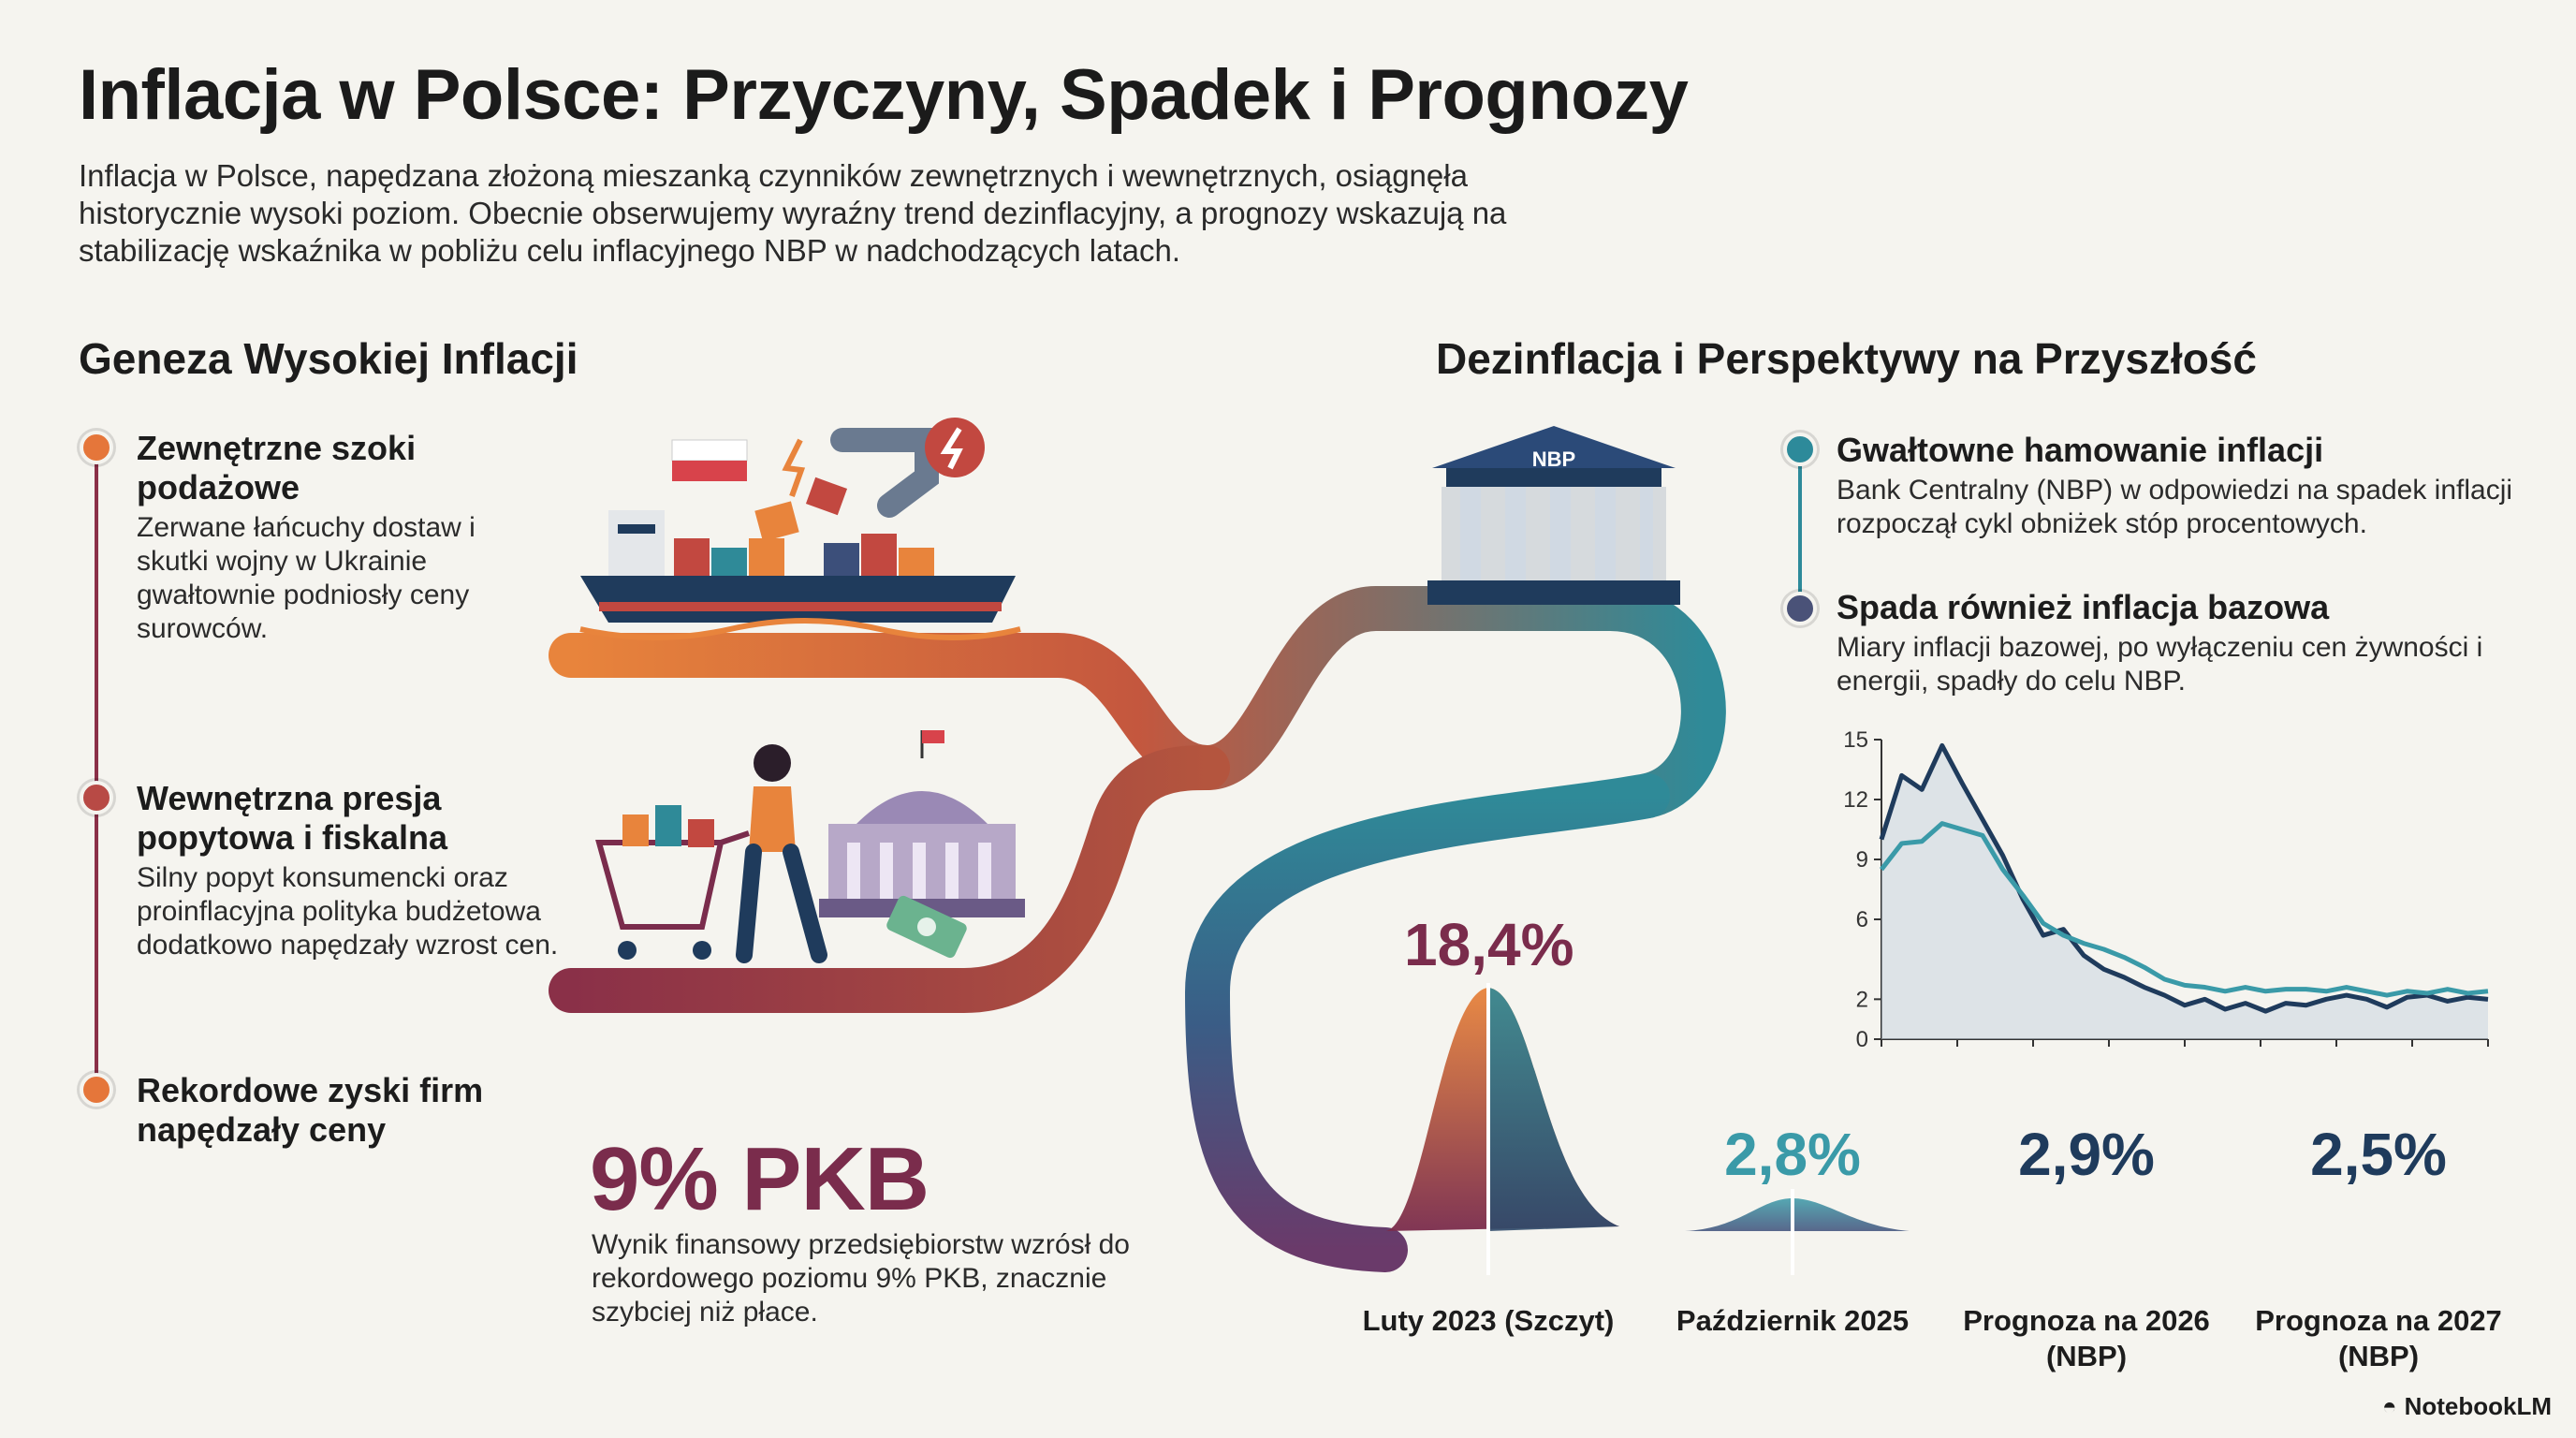  Describe the element at coordinates (800, 529) in the screenshot. I see `cargo-ship-icon` at that location.